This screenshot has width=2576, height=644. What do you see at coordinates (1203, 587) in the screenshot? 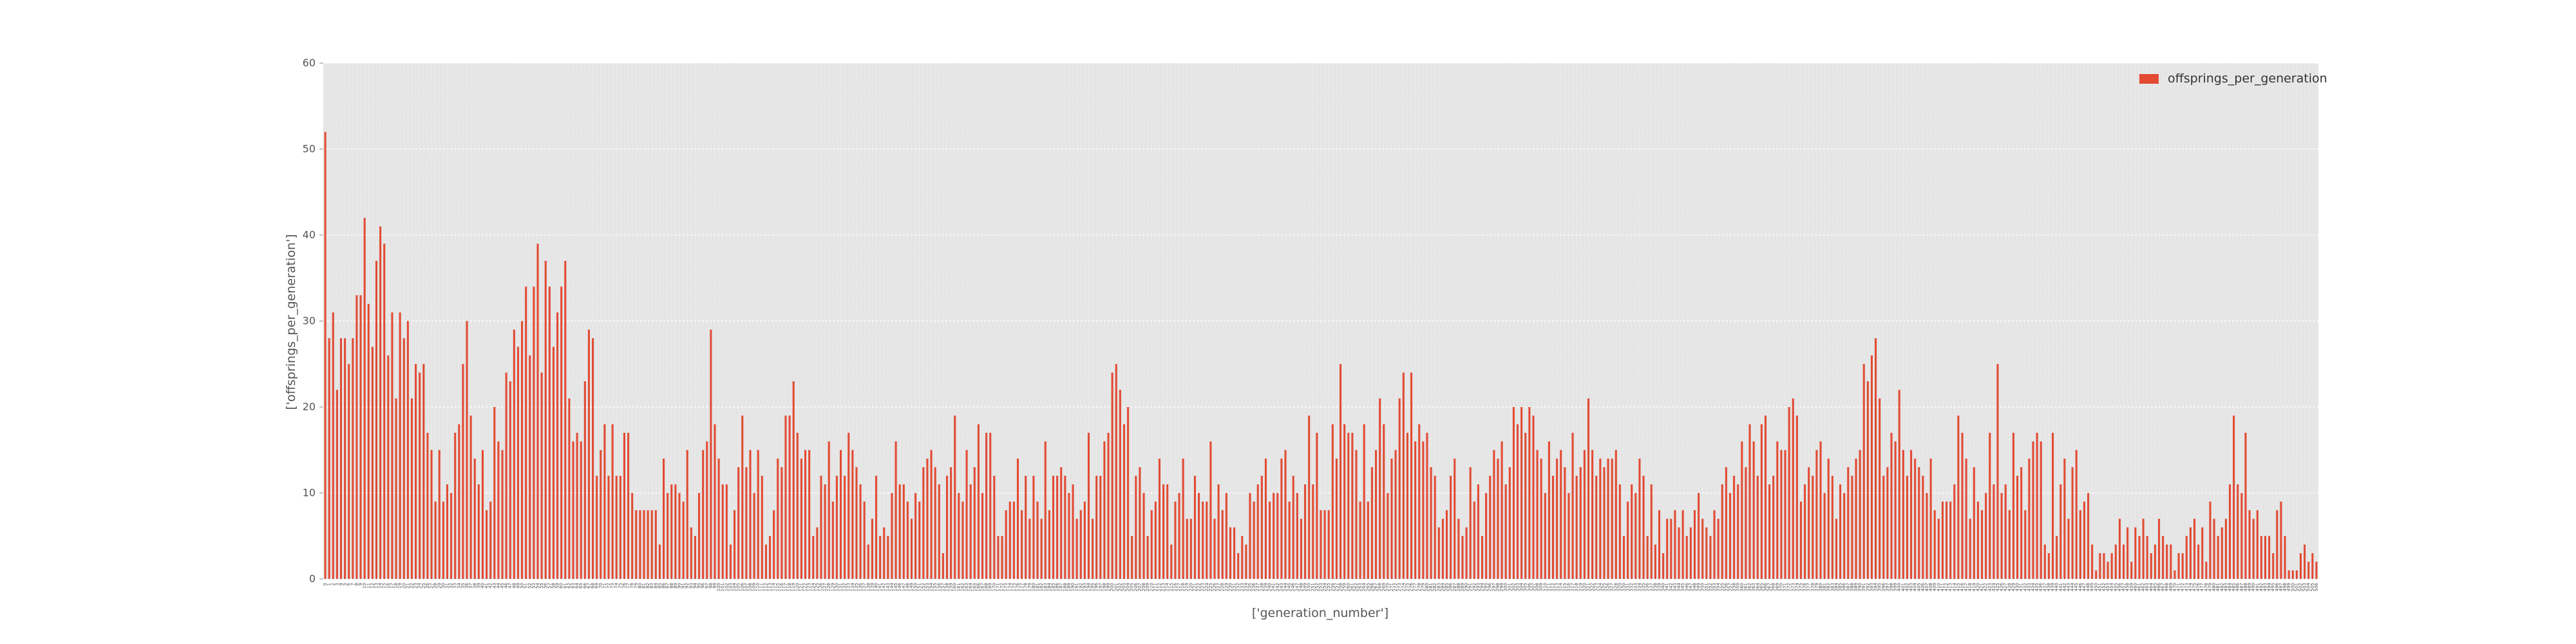
I see `x-tick-label: 223` at bounding box center [1203, 587].